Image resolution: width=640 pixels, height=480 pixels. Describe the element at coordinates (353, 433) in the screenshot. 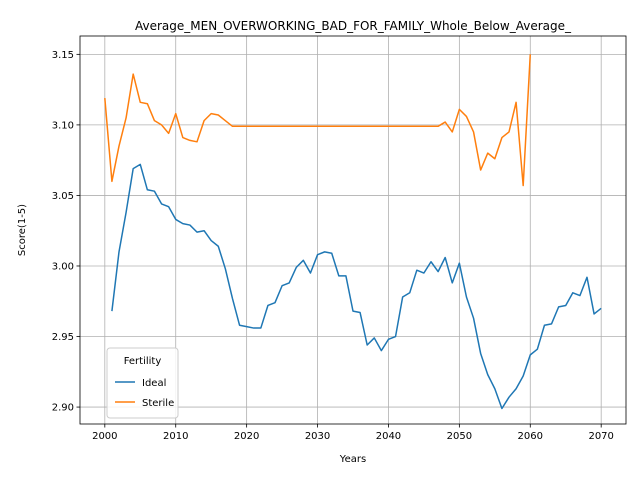

I see `x-axis: 2000 2010 2020 2030 2040 2050 2060 2070` at that location.